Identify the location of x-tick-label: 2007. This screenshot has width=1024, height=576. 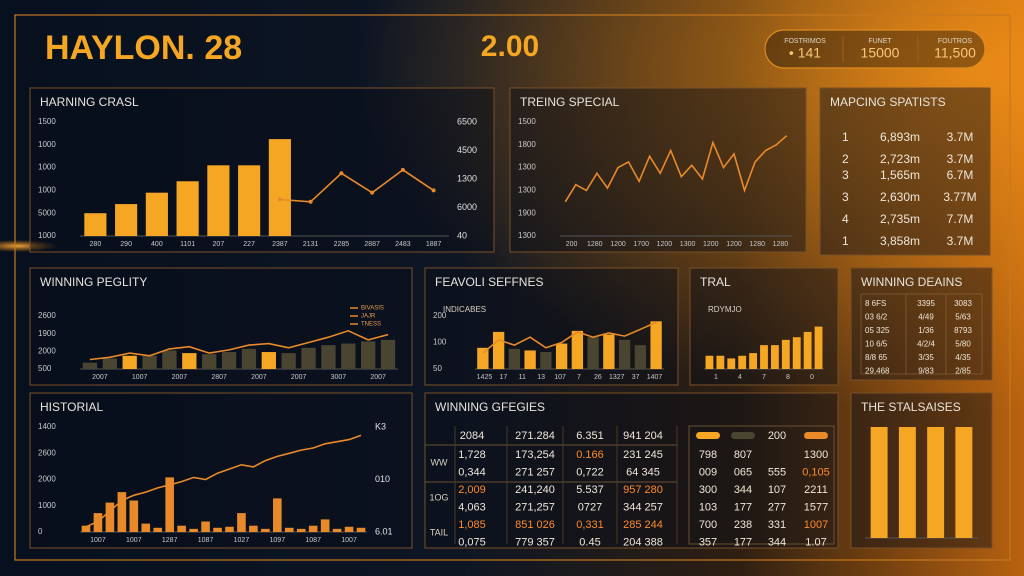
(259, 377).